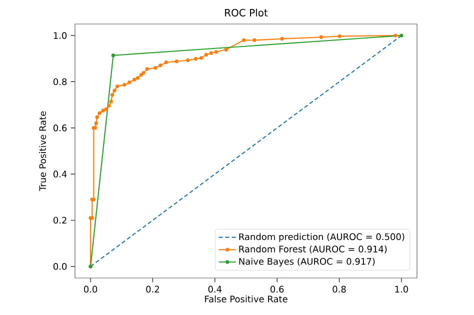  Describe the element at coordinates (60, 35) in the screenshot. I see `y-tick-label: 1.0` at that location.